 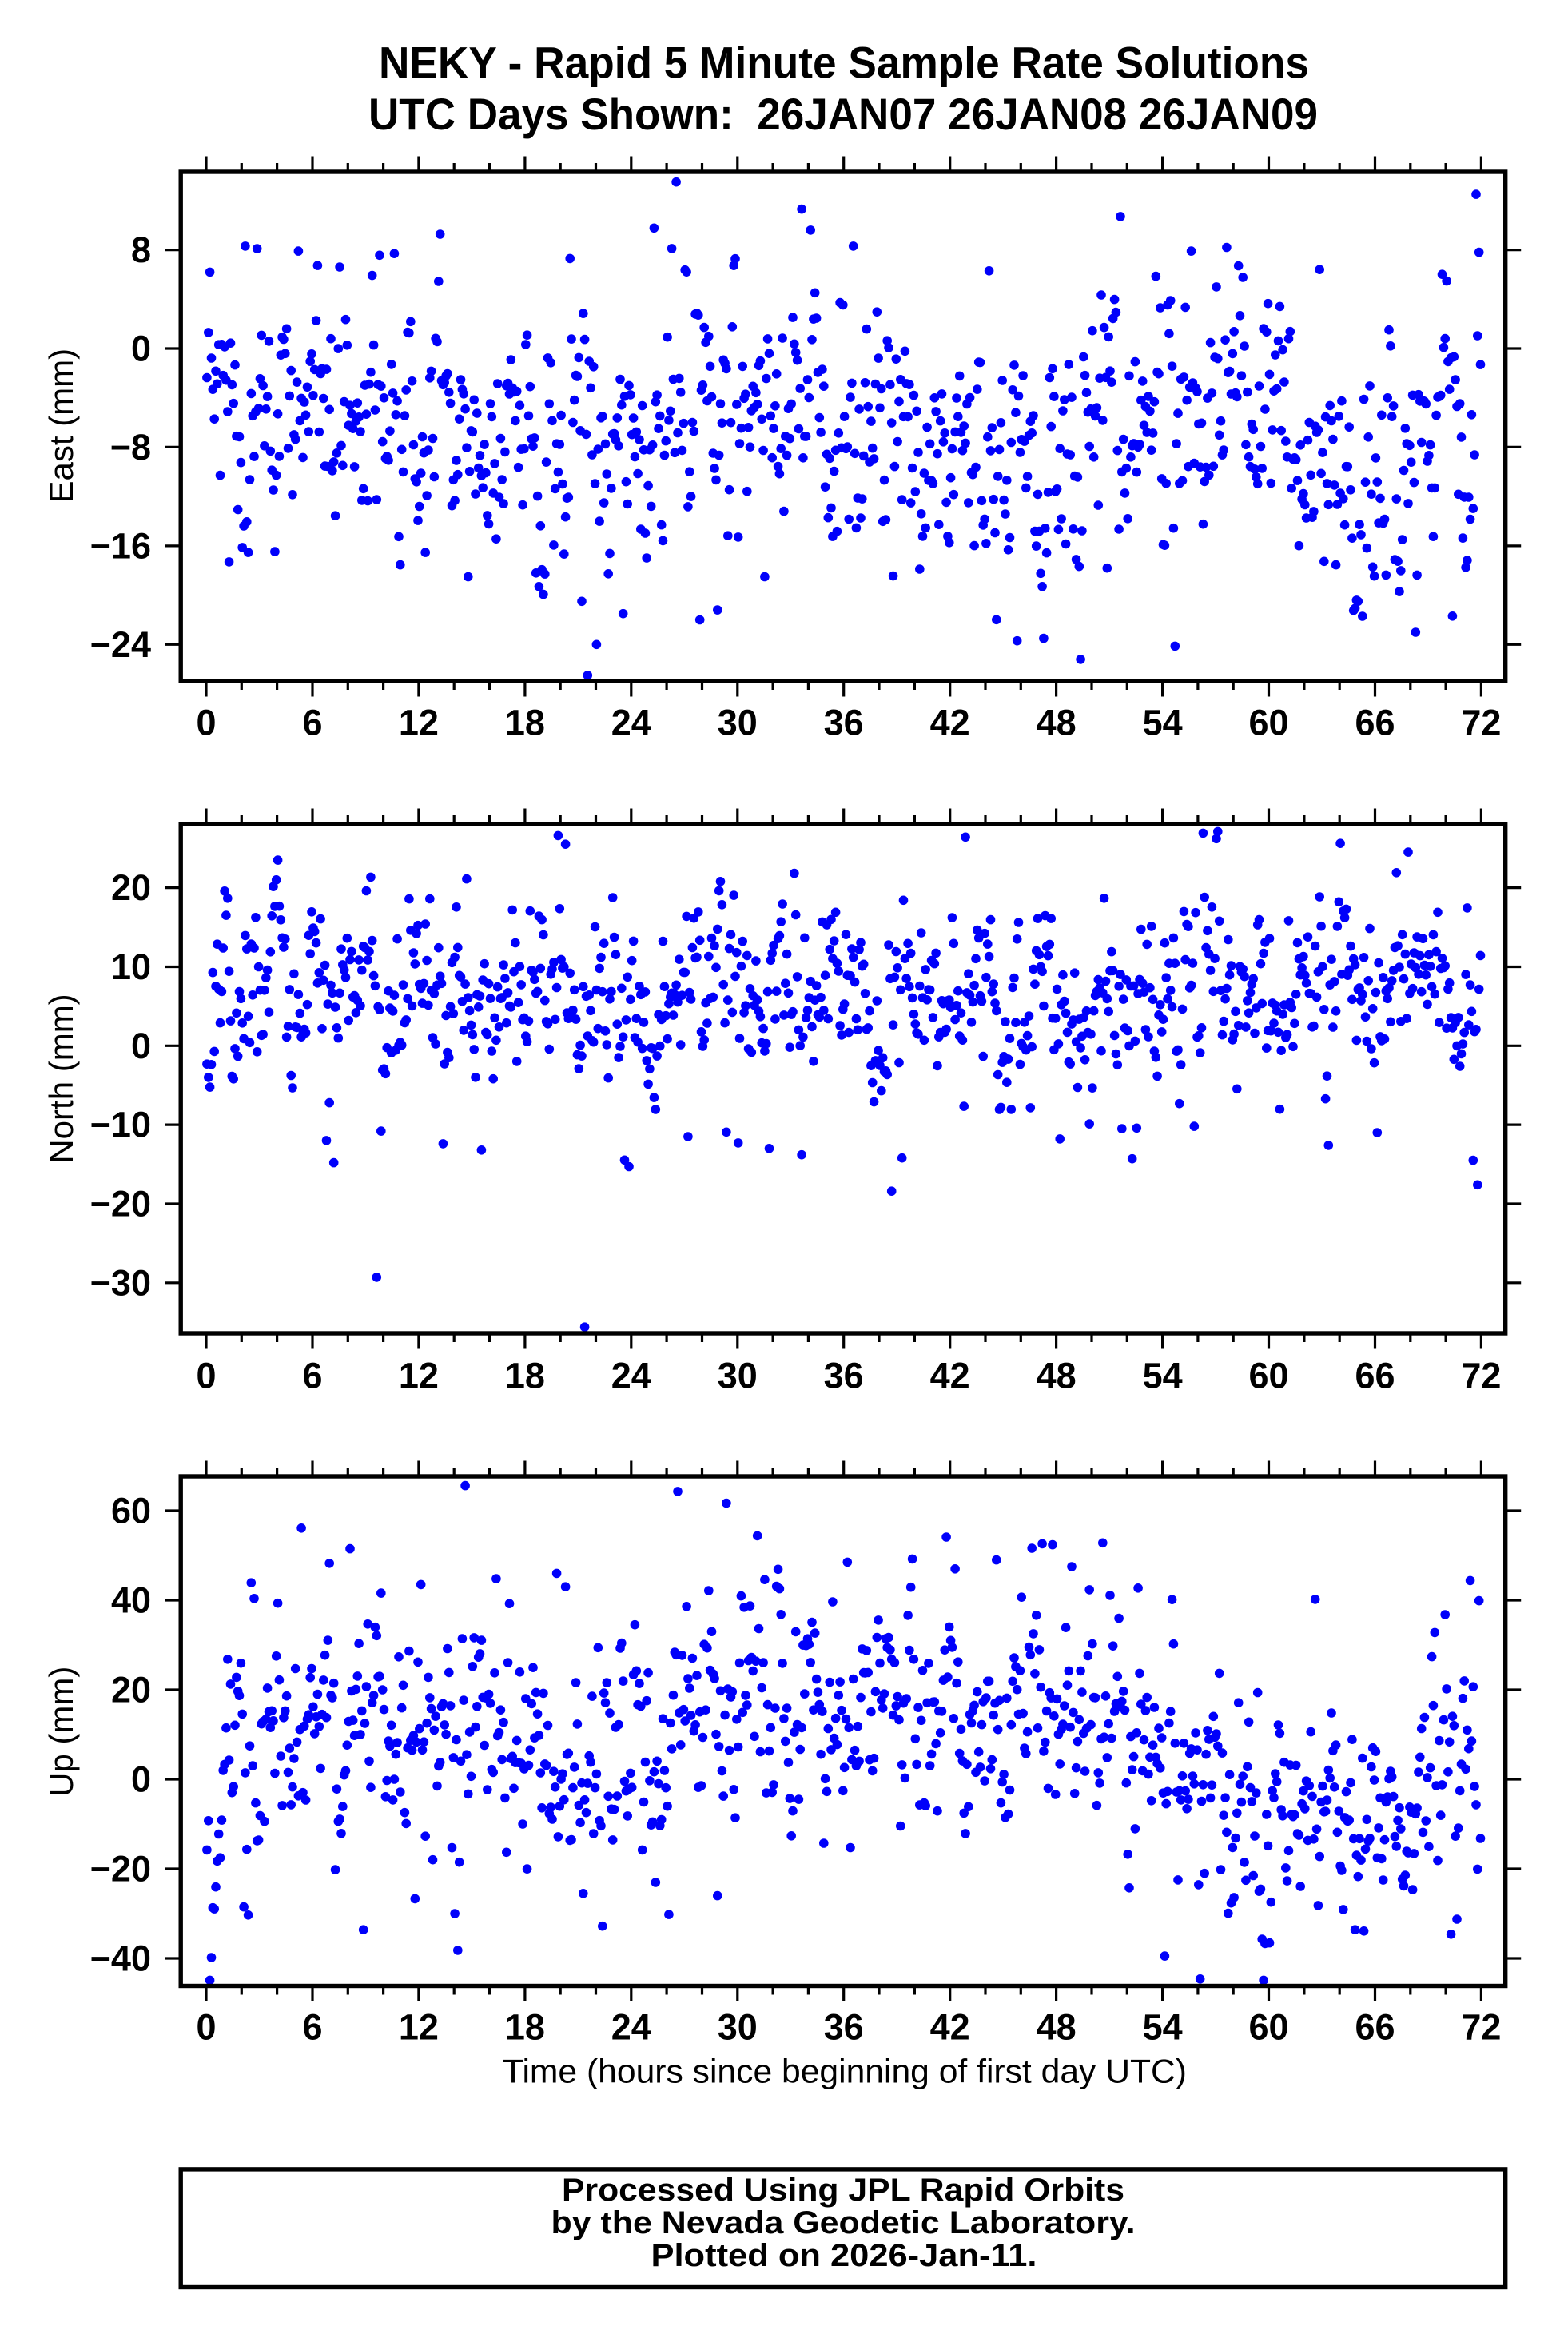 What do you see at coordinates (843, 2190) in the screenshot?
I see `svg-text:Processed Using JPL Rapid Orbi: Processed Using JPL Rapid Orbits` at bounding box center [843, 2190].